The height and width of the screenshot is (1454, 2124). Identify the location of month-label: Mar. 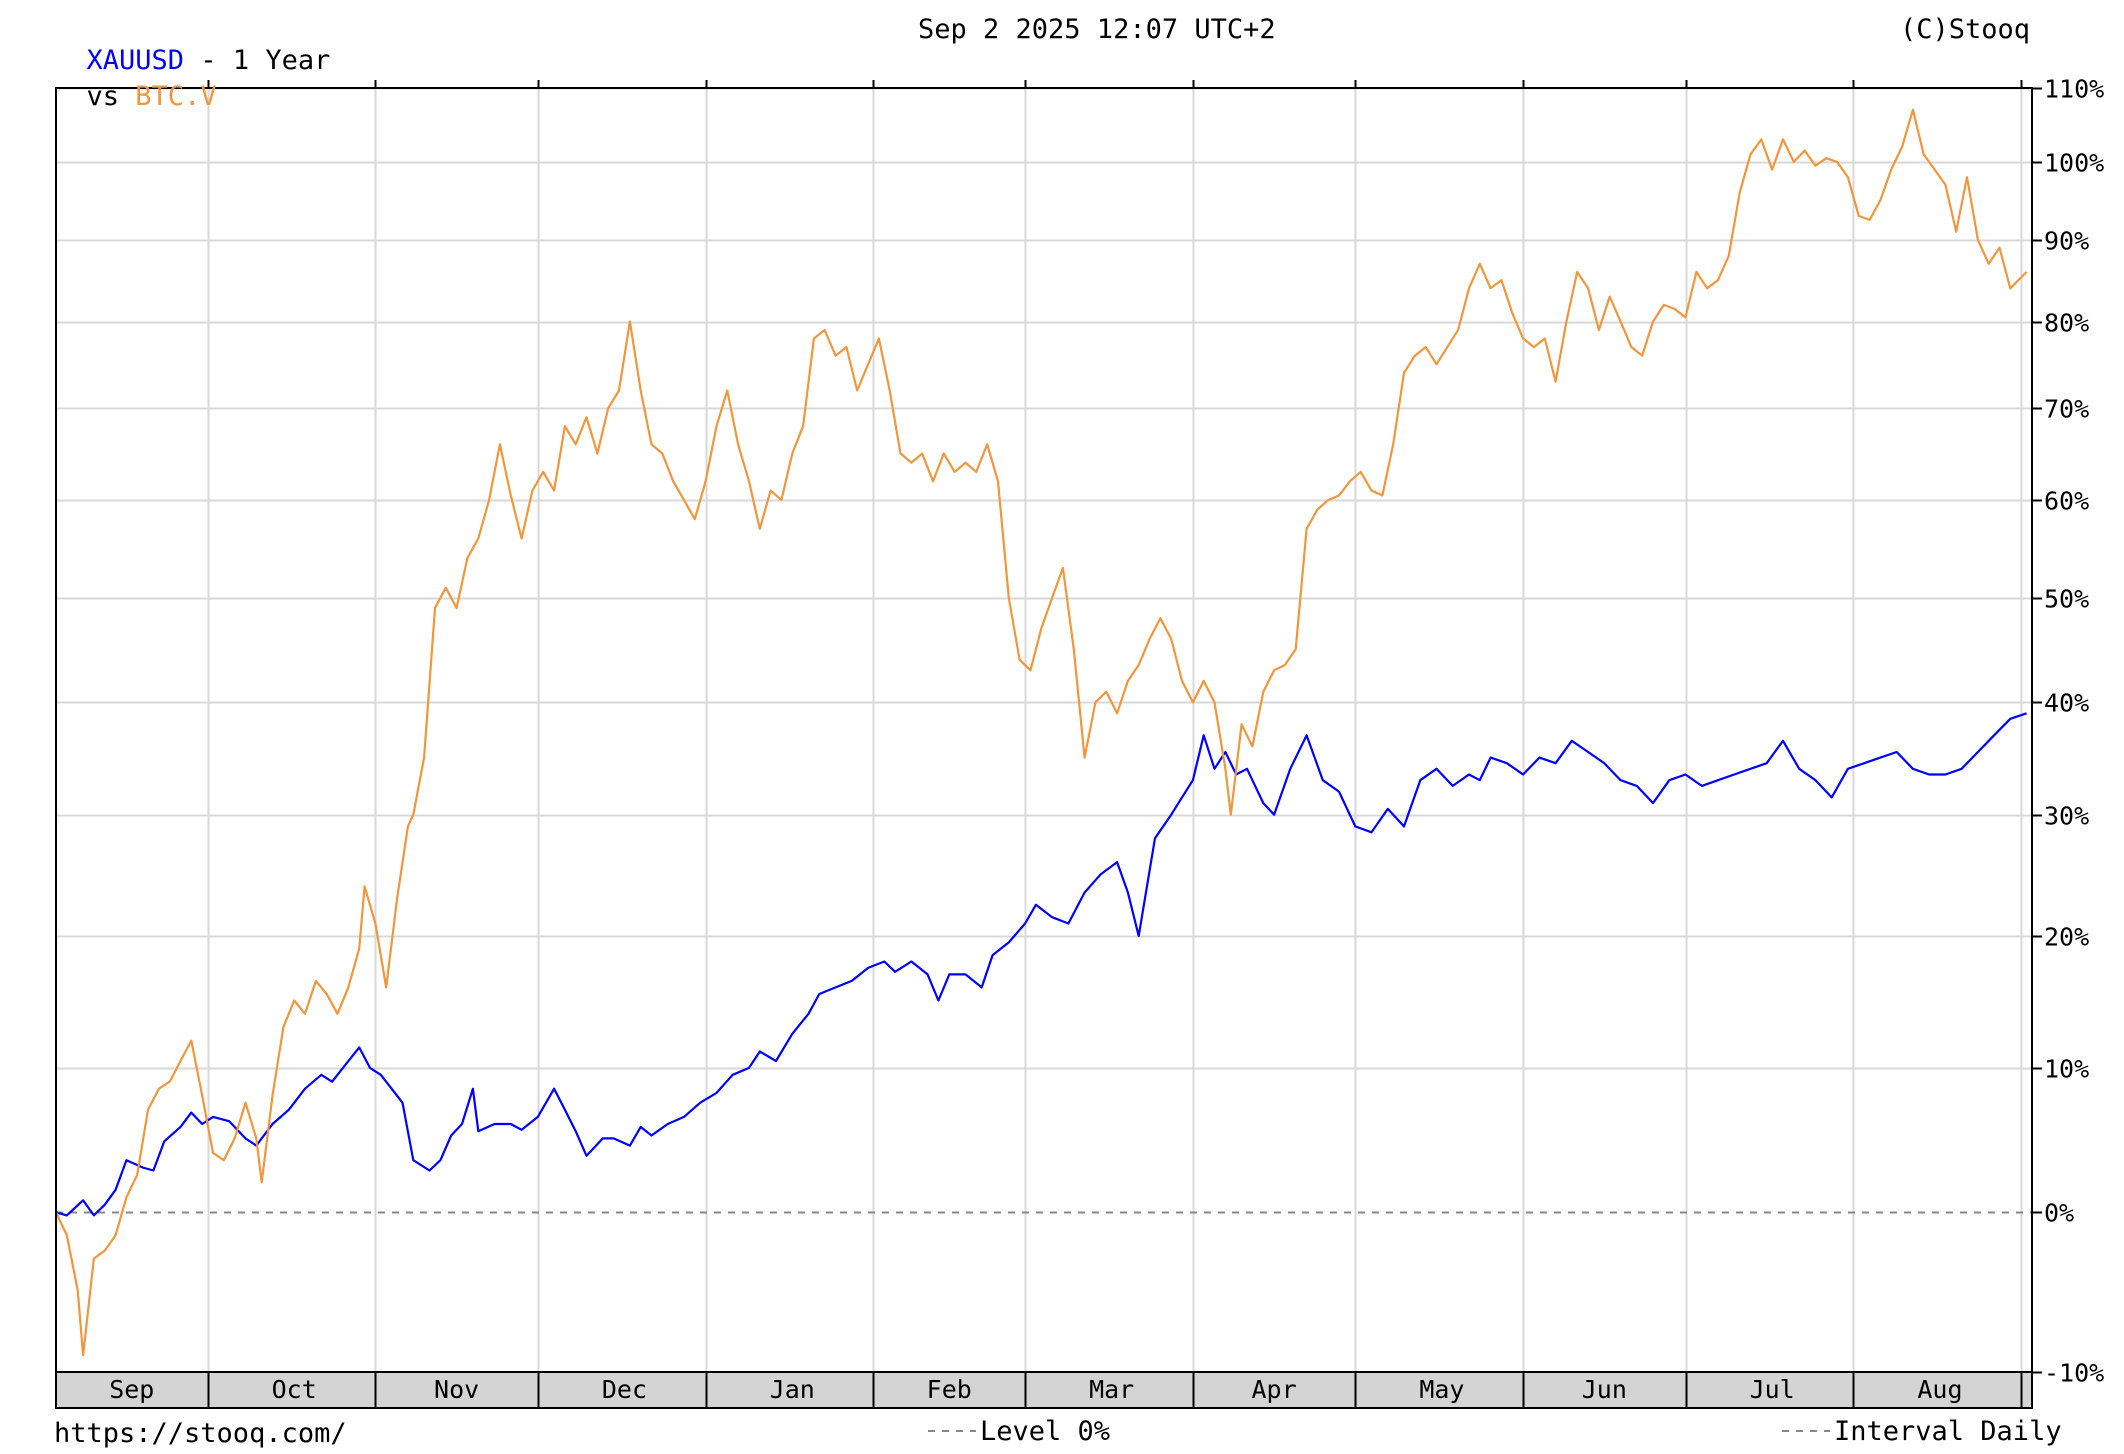
(1111, 1389).